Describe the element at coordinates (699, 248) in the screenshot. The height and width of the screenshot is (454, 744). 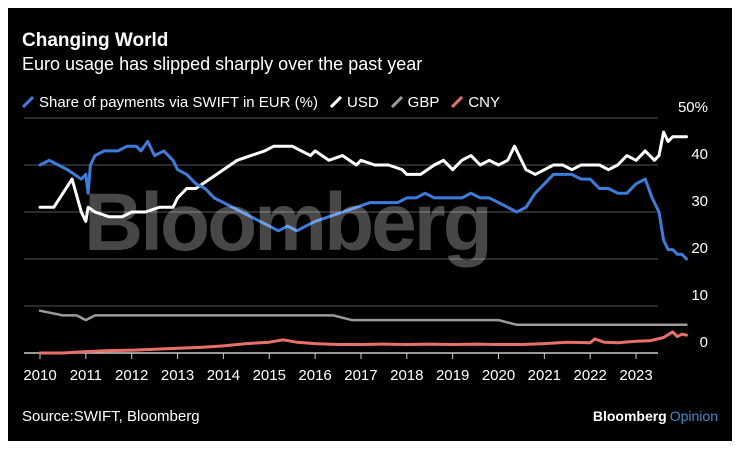
I see `y-tick-label: 20` at that location.